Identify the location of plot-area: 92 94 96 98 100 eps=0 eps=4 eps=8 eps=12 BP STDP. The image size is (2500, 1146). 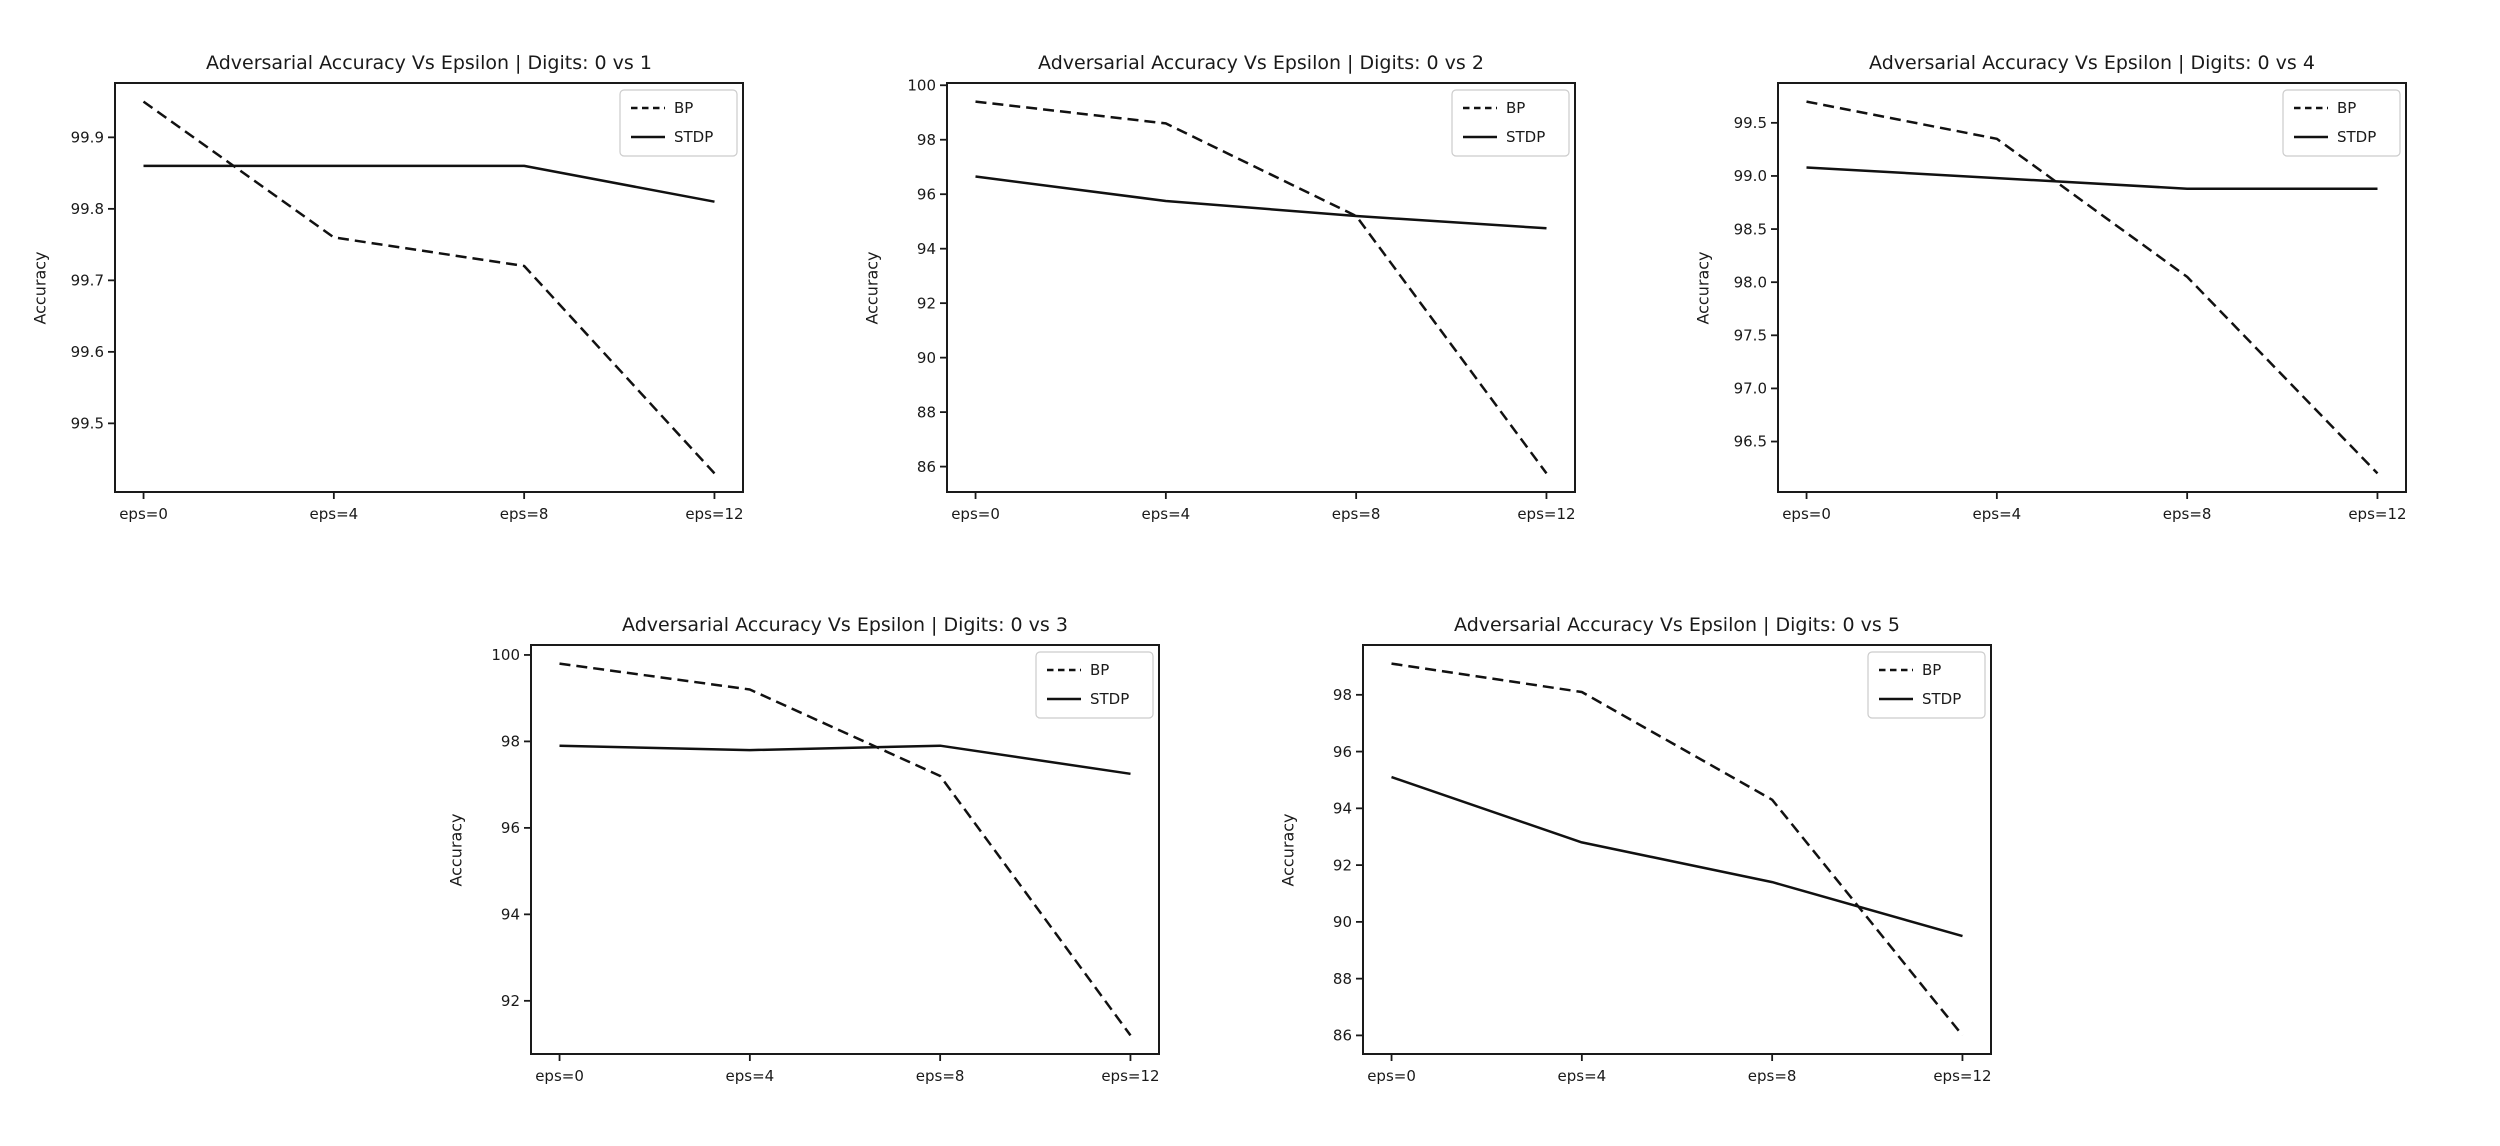
(825, 864).